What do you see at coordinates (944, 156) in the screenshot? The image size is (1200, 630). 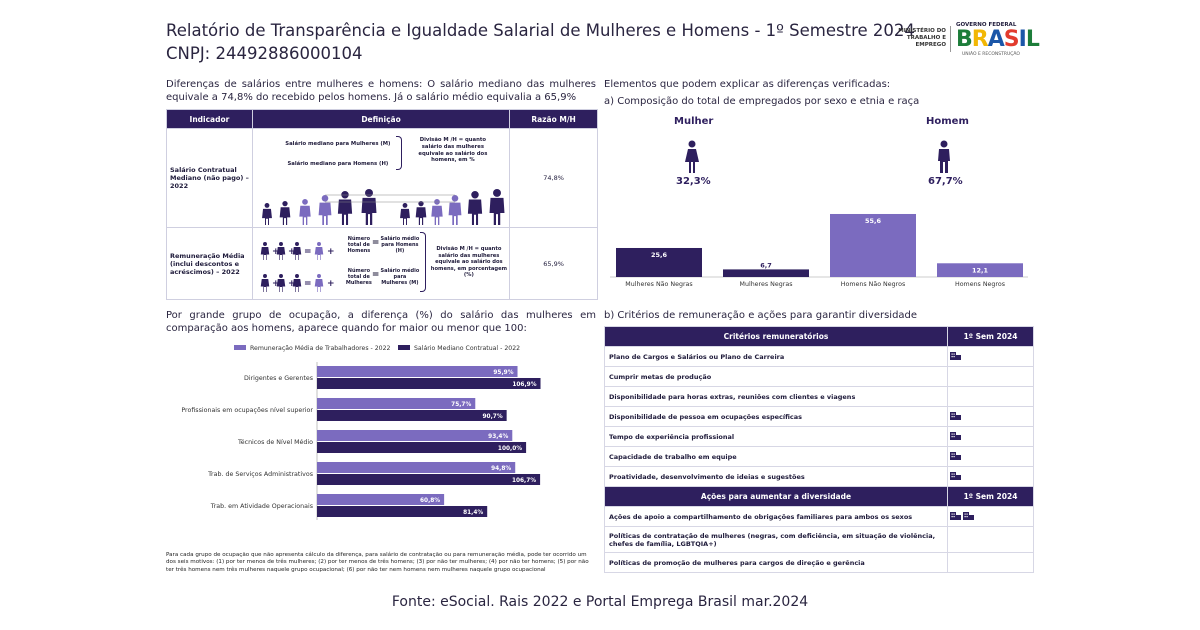 I see `man-icon` at bounding box center [944, 156].